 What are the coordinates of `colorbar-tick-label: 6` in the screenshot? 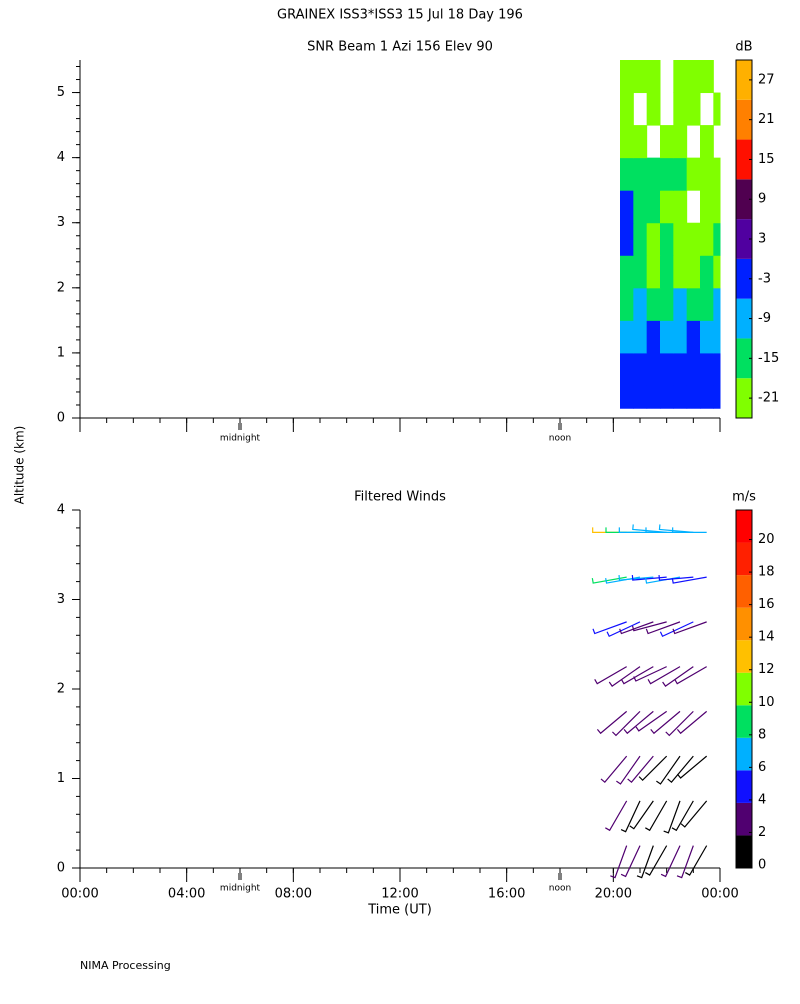 It's located at (762, 767).